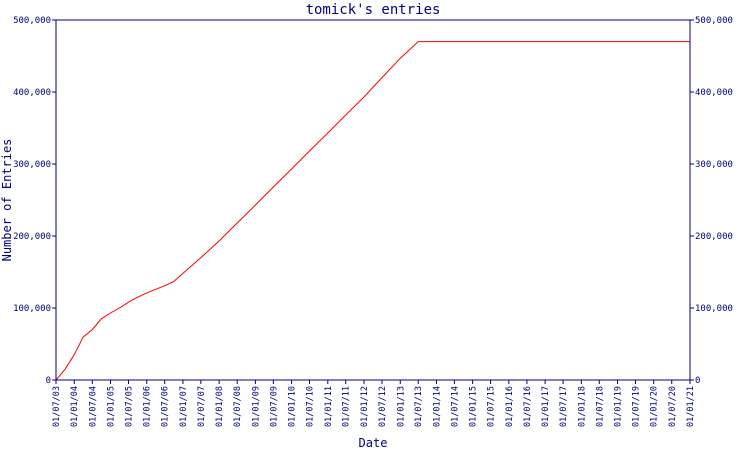 The width and height of the screenshot is (750, 455). Describe the element at coordinates (148, 406) in the screenshot. I see `x-tick-label: 01/01/06` at that location.